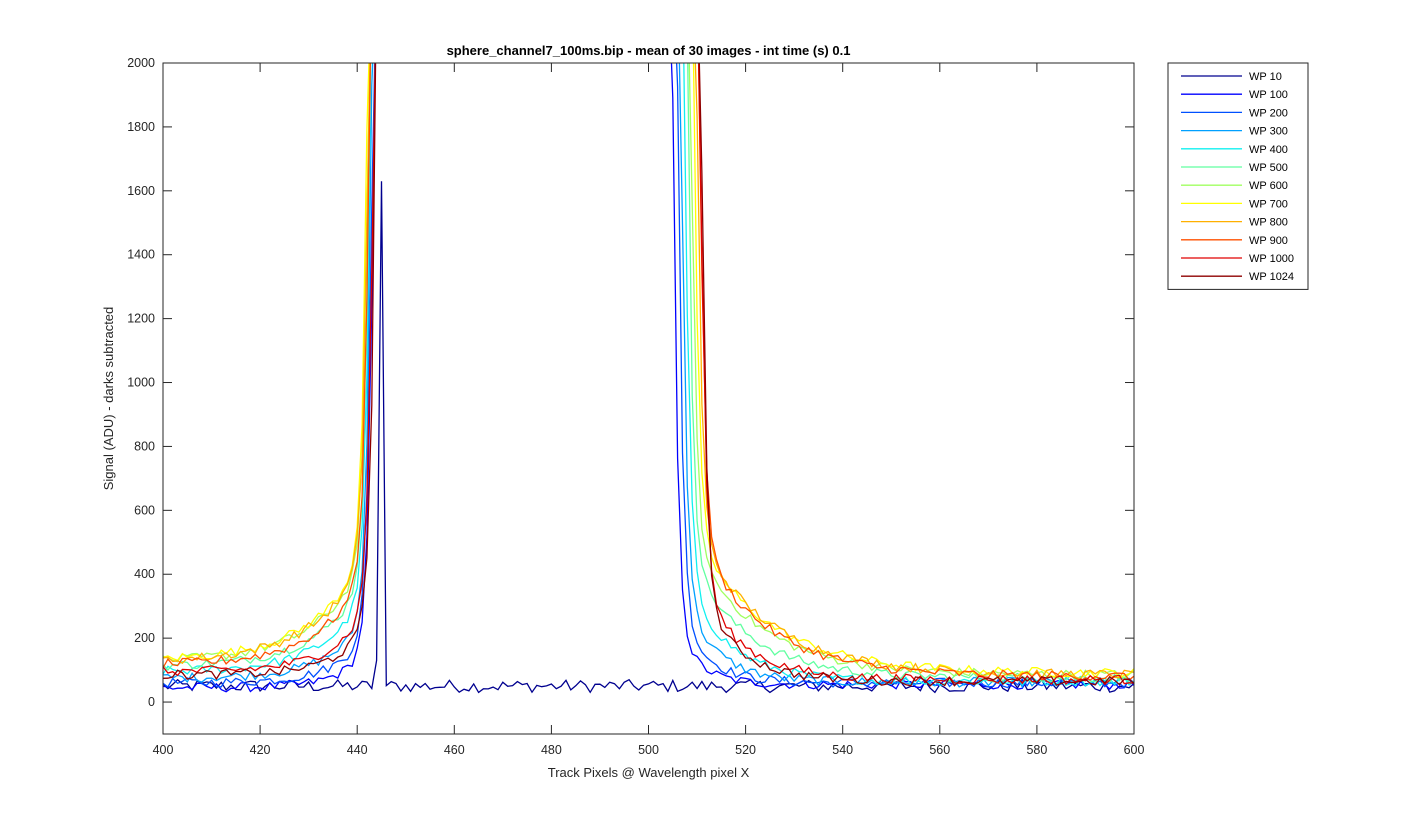  Describe the element at coordinates (141, 319) in the screenshot. I see `y-tick-label: 1200` at that location.